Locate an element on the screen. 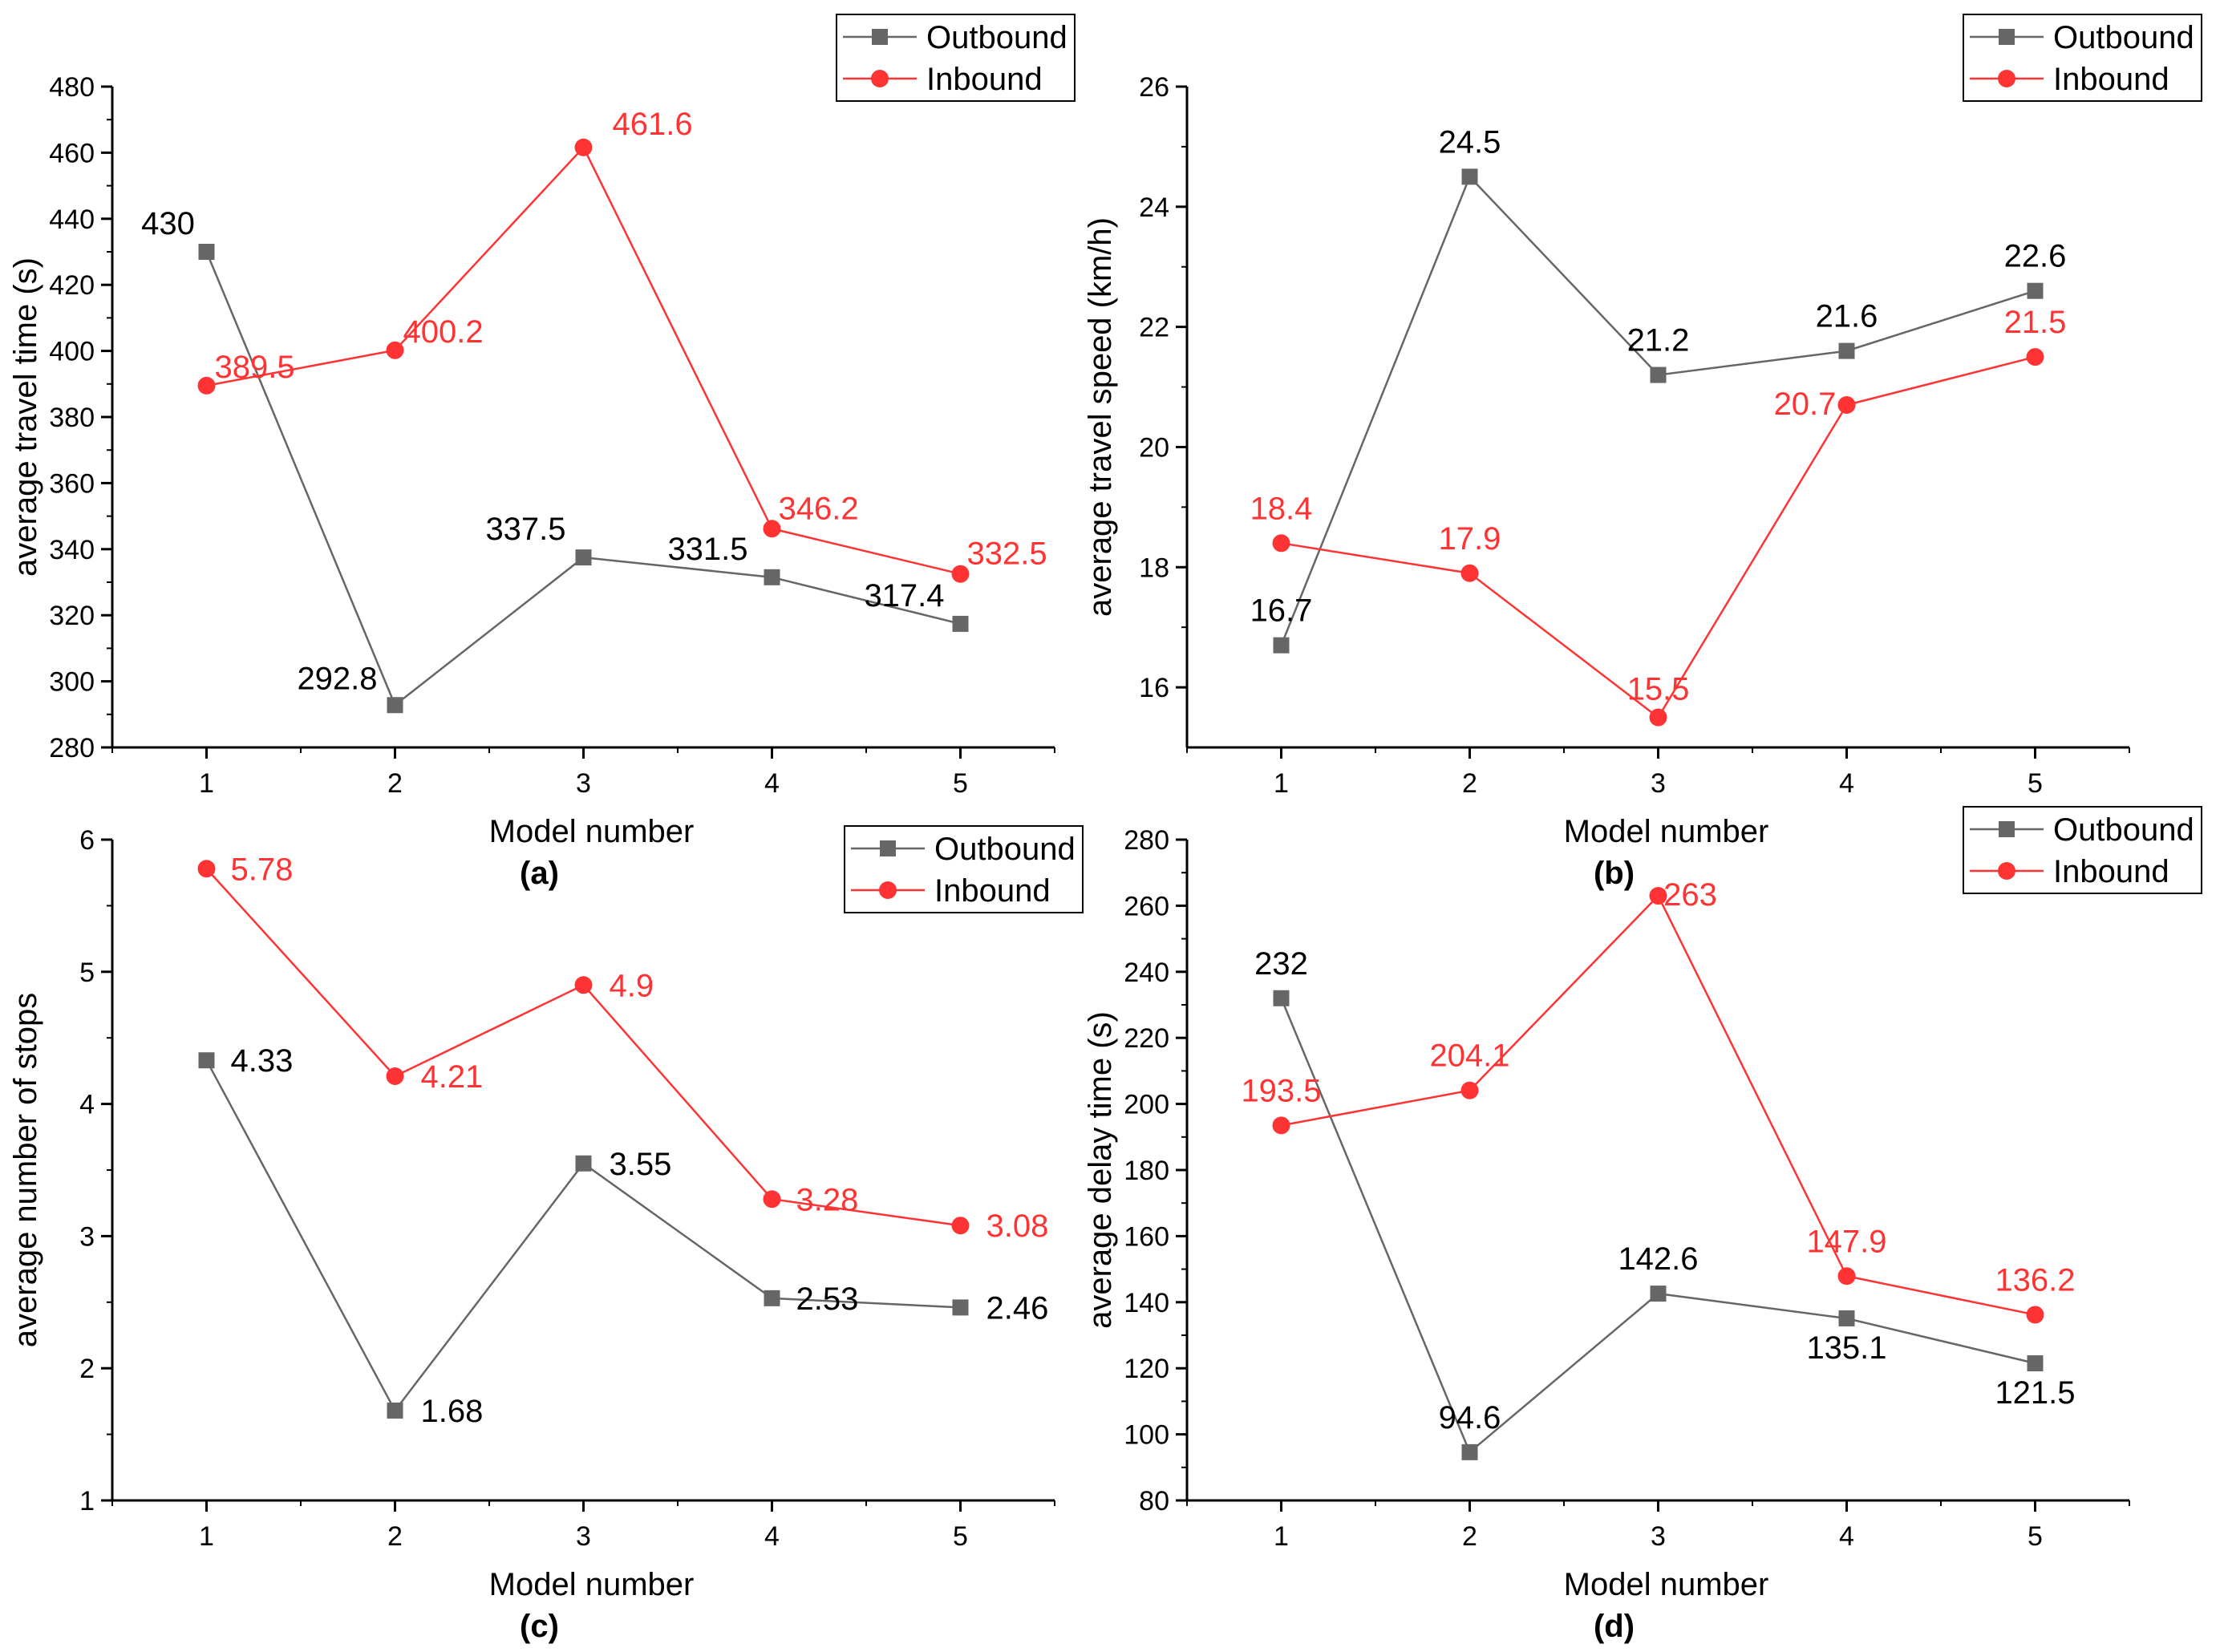 This screenshot has width=2220, height=1652. outbound-data-label: 232 is located at coordinates (1281, 964).